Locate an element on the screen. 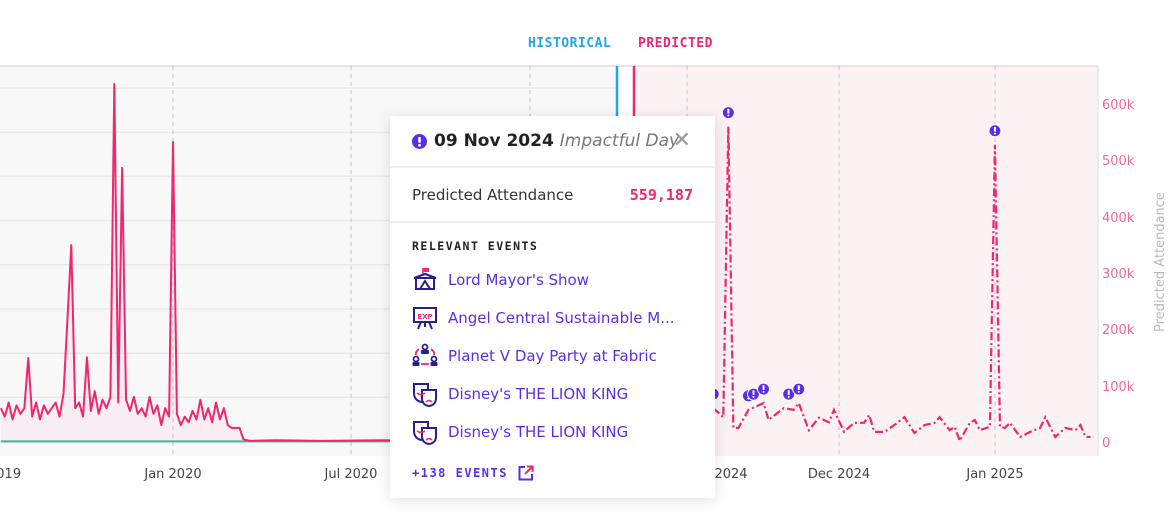  x-tick-dec-2024: Dec 2024 is located at coordinates (839, 474).